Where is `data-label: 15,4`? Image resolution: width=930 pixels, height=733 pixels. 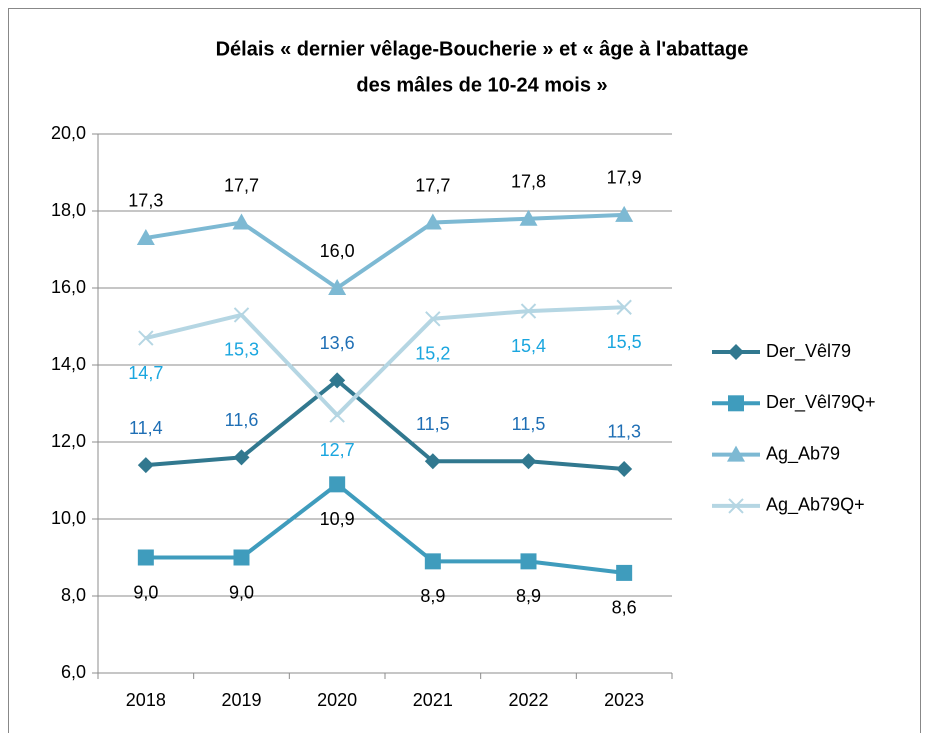
data-label: 15,4 is located at coordinates (528, 346).